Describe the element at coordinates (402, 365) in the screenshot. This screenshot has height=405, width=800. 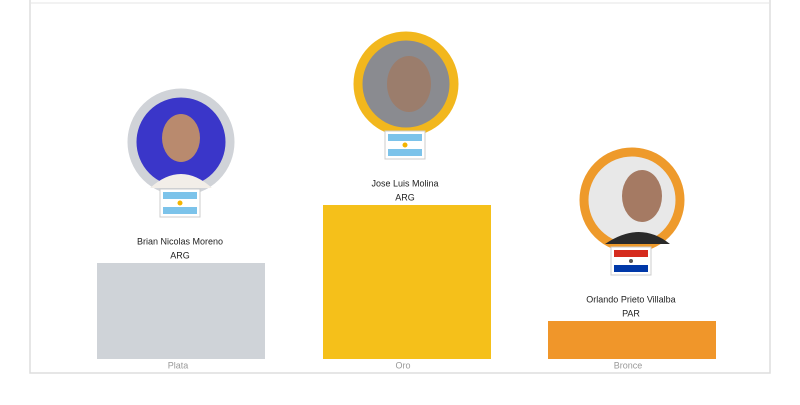
I see `medal-label: Oro` at that location.